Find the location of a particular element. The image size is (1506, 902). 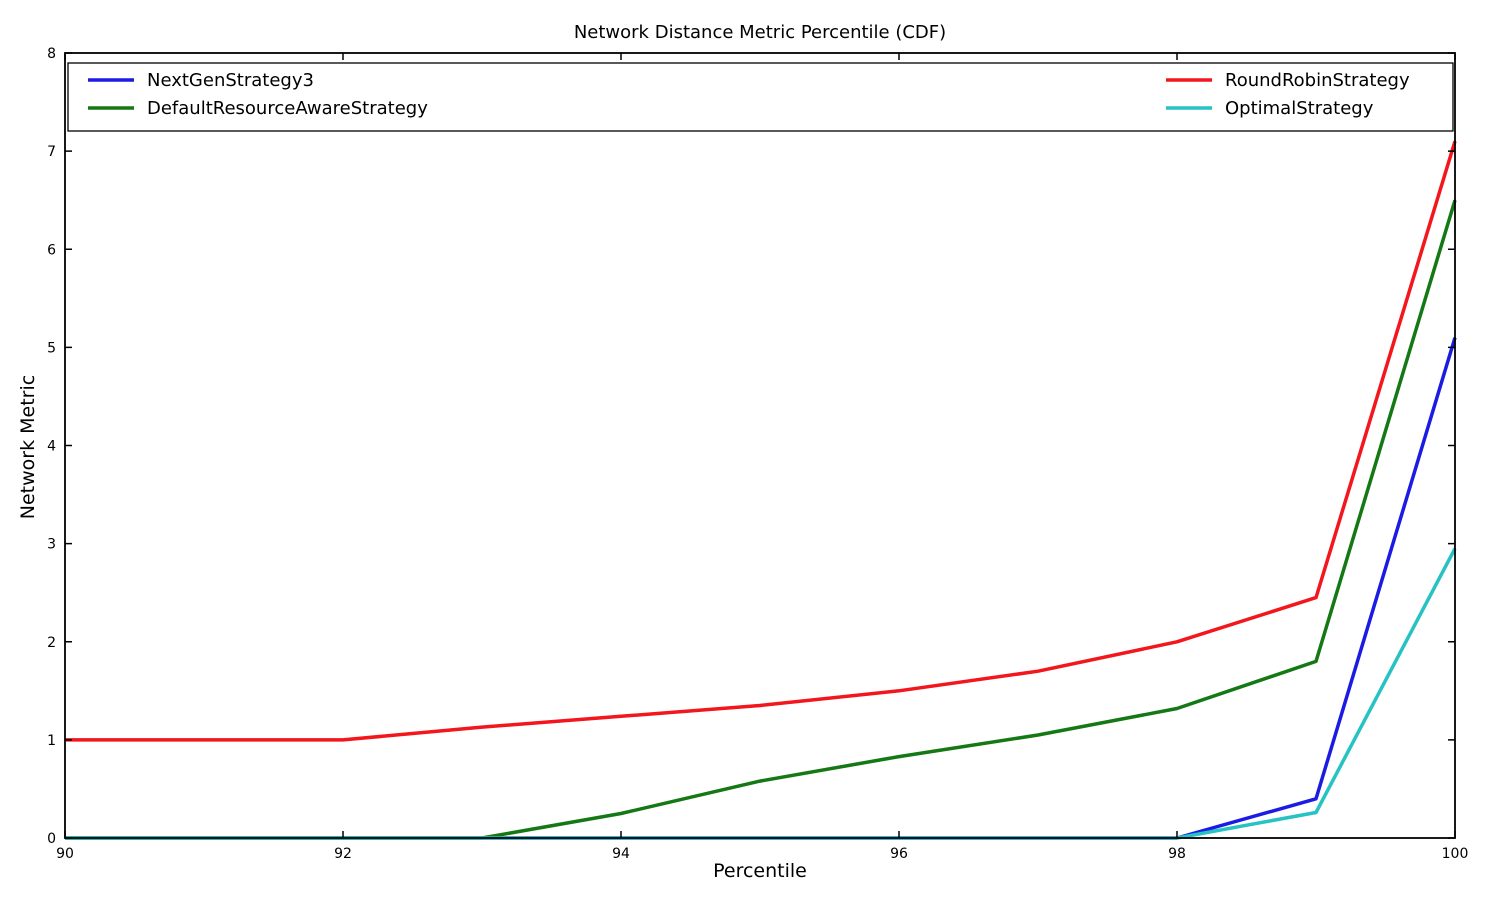

x-tick-label: 90 is located at coordinates (65, 854).